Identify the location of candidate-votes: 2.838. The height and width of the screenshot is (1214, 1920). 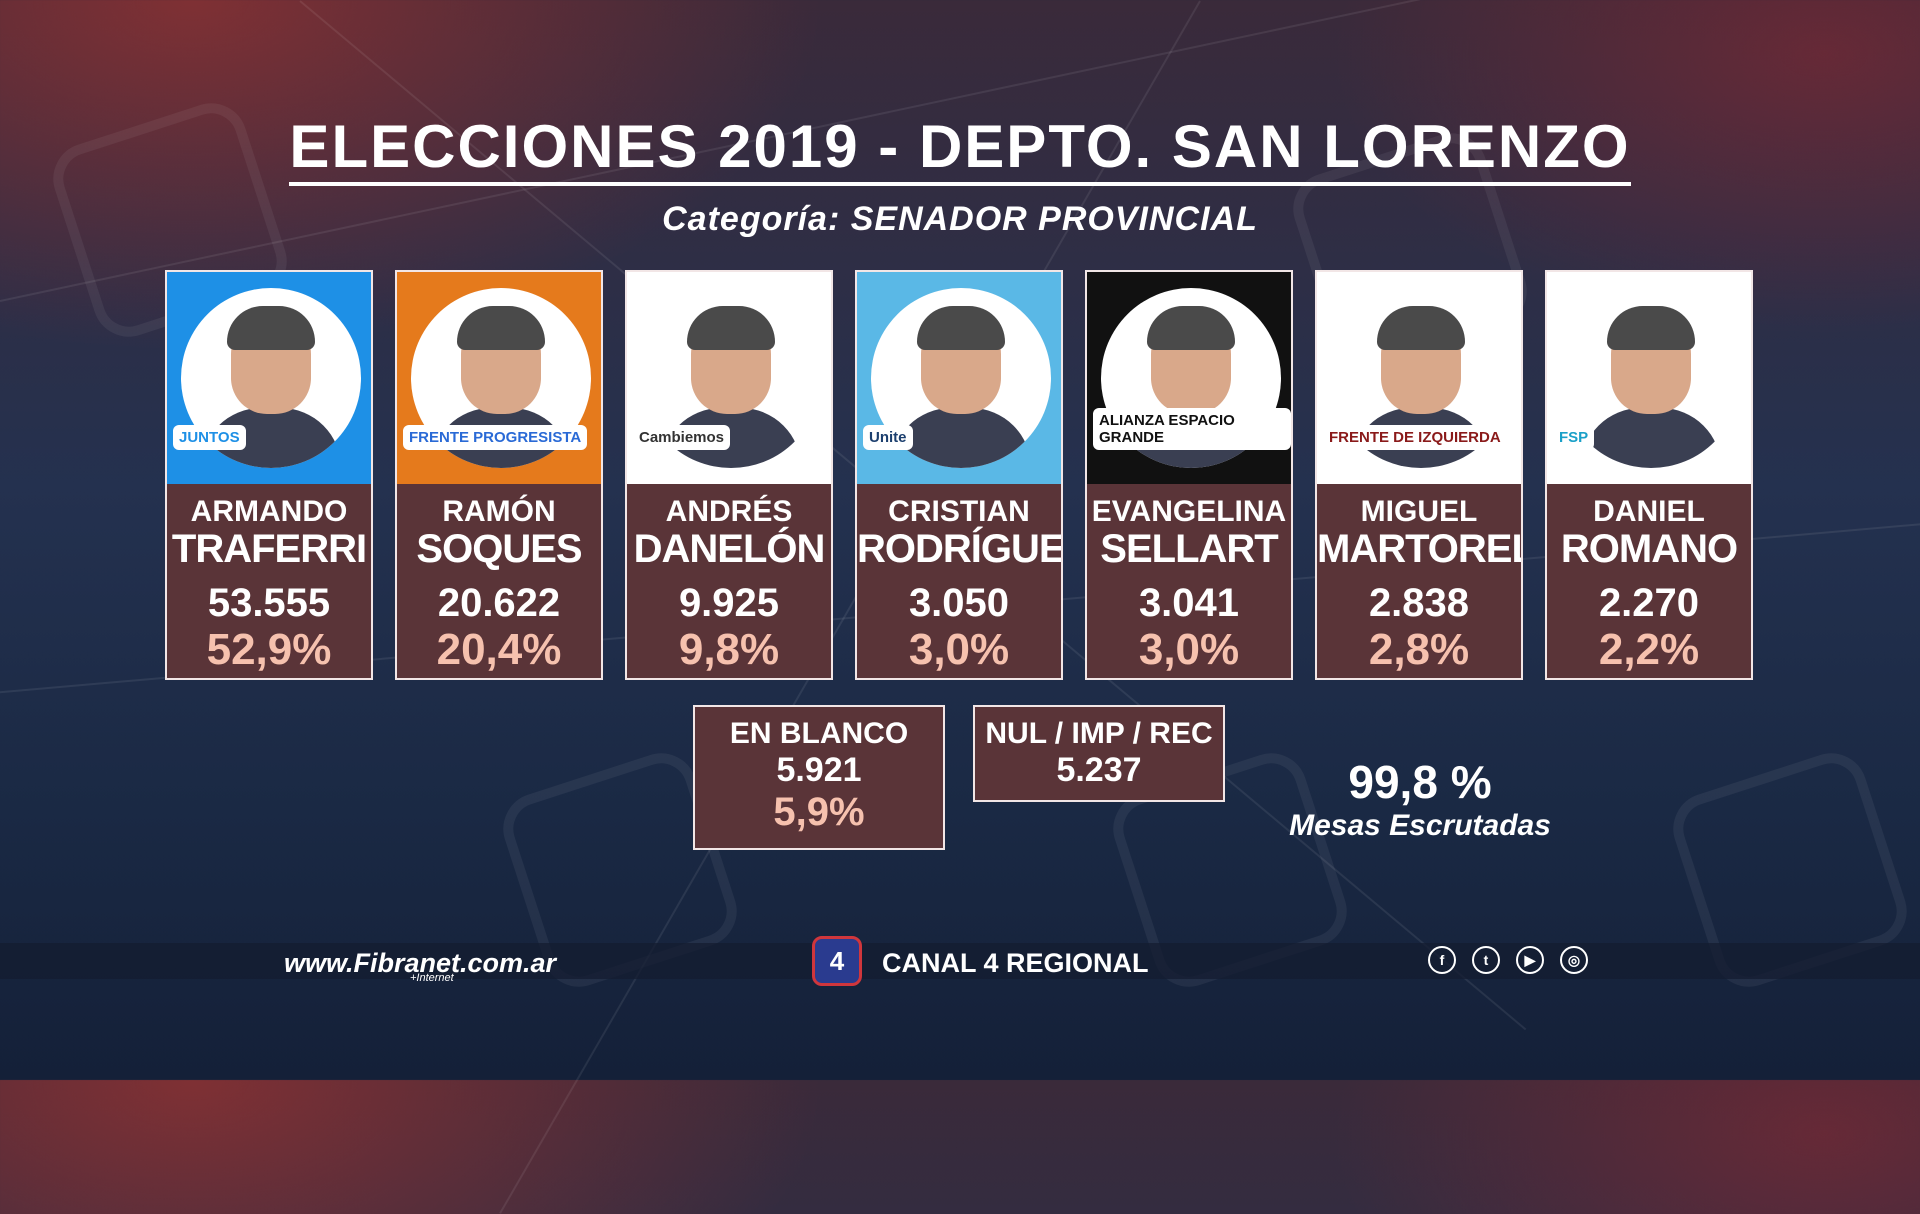
(1419, 603).